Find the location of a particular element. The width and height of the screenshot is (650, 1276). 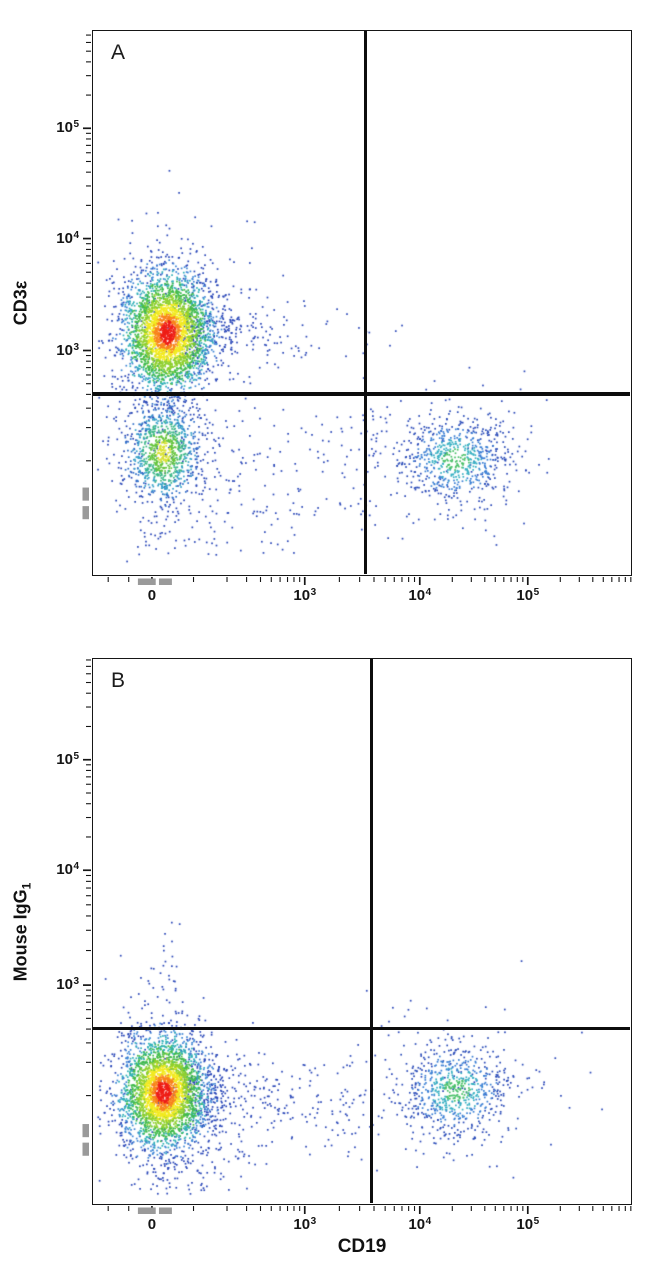

panel-label-a: A is located at coordinates (118, 52).